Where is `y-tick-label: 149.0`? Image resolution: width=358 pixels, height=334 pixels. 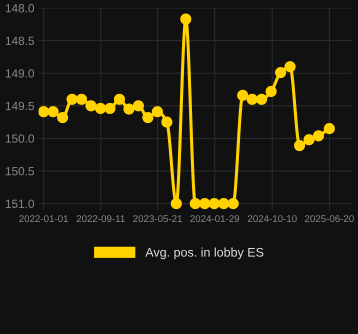 y-tick-label: 149.0 is located at coordinates (20, 73).